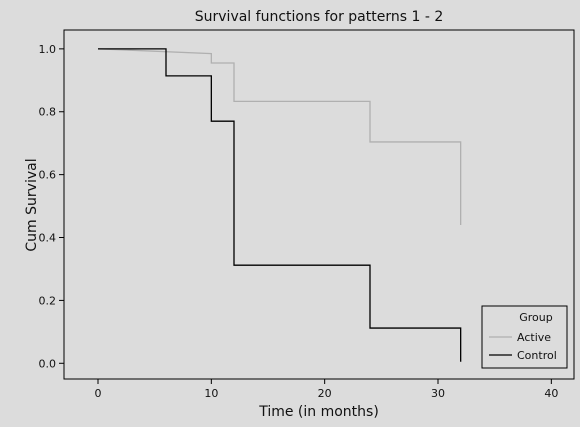 Image resolution: width=580 pixels, height=427 pixels. I want to click on y-tick-label: 0.4, so click(48, 238).